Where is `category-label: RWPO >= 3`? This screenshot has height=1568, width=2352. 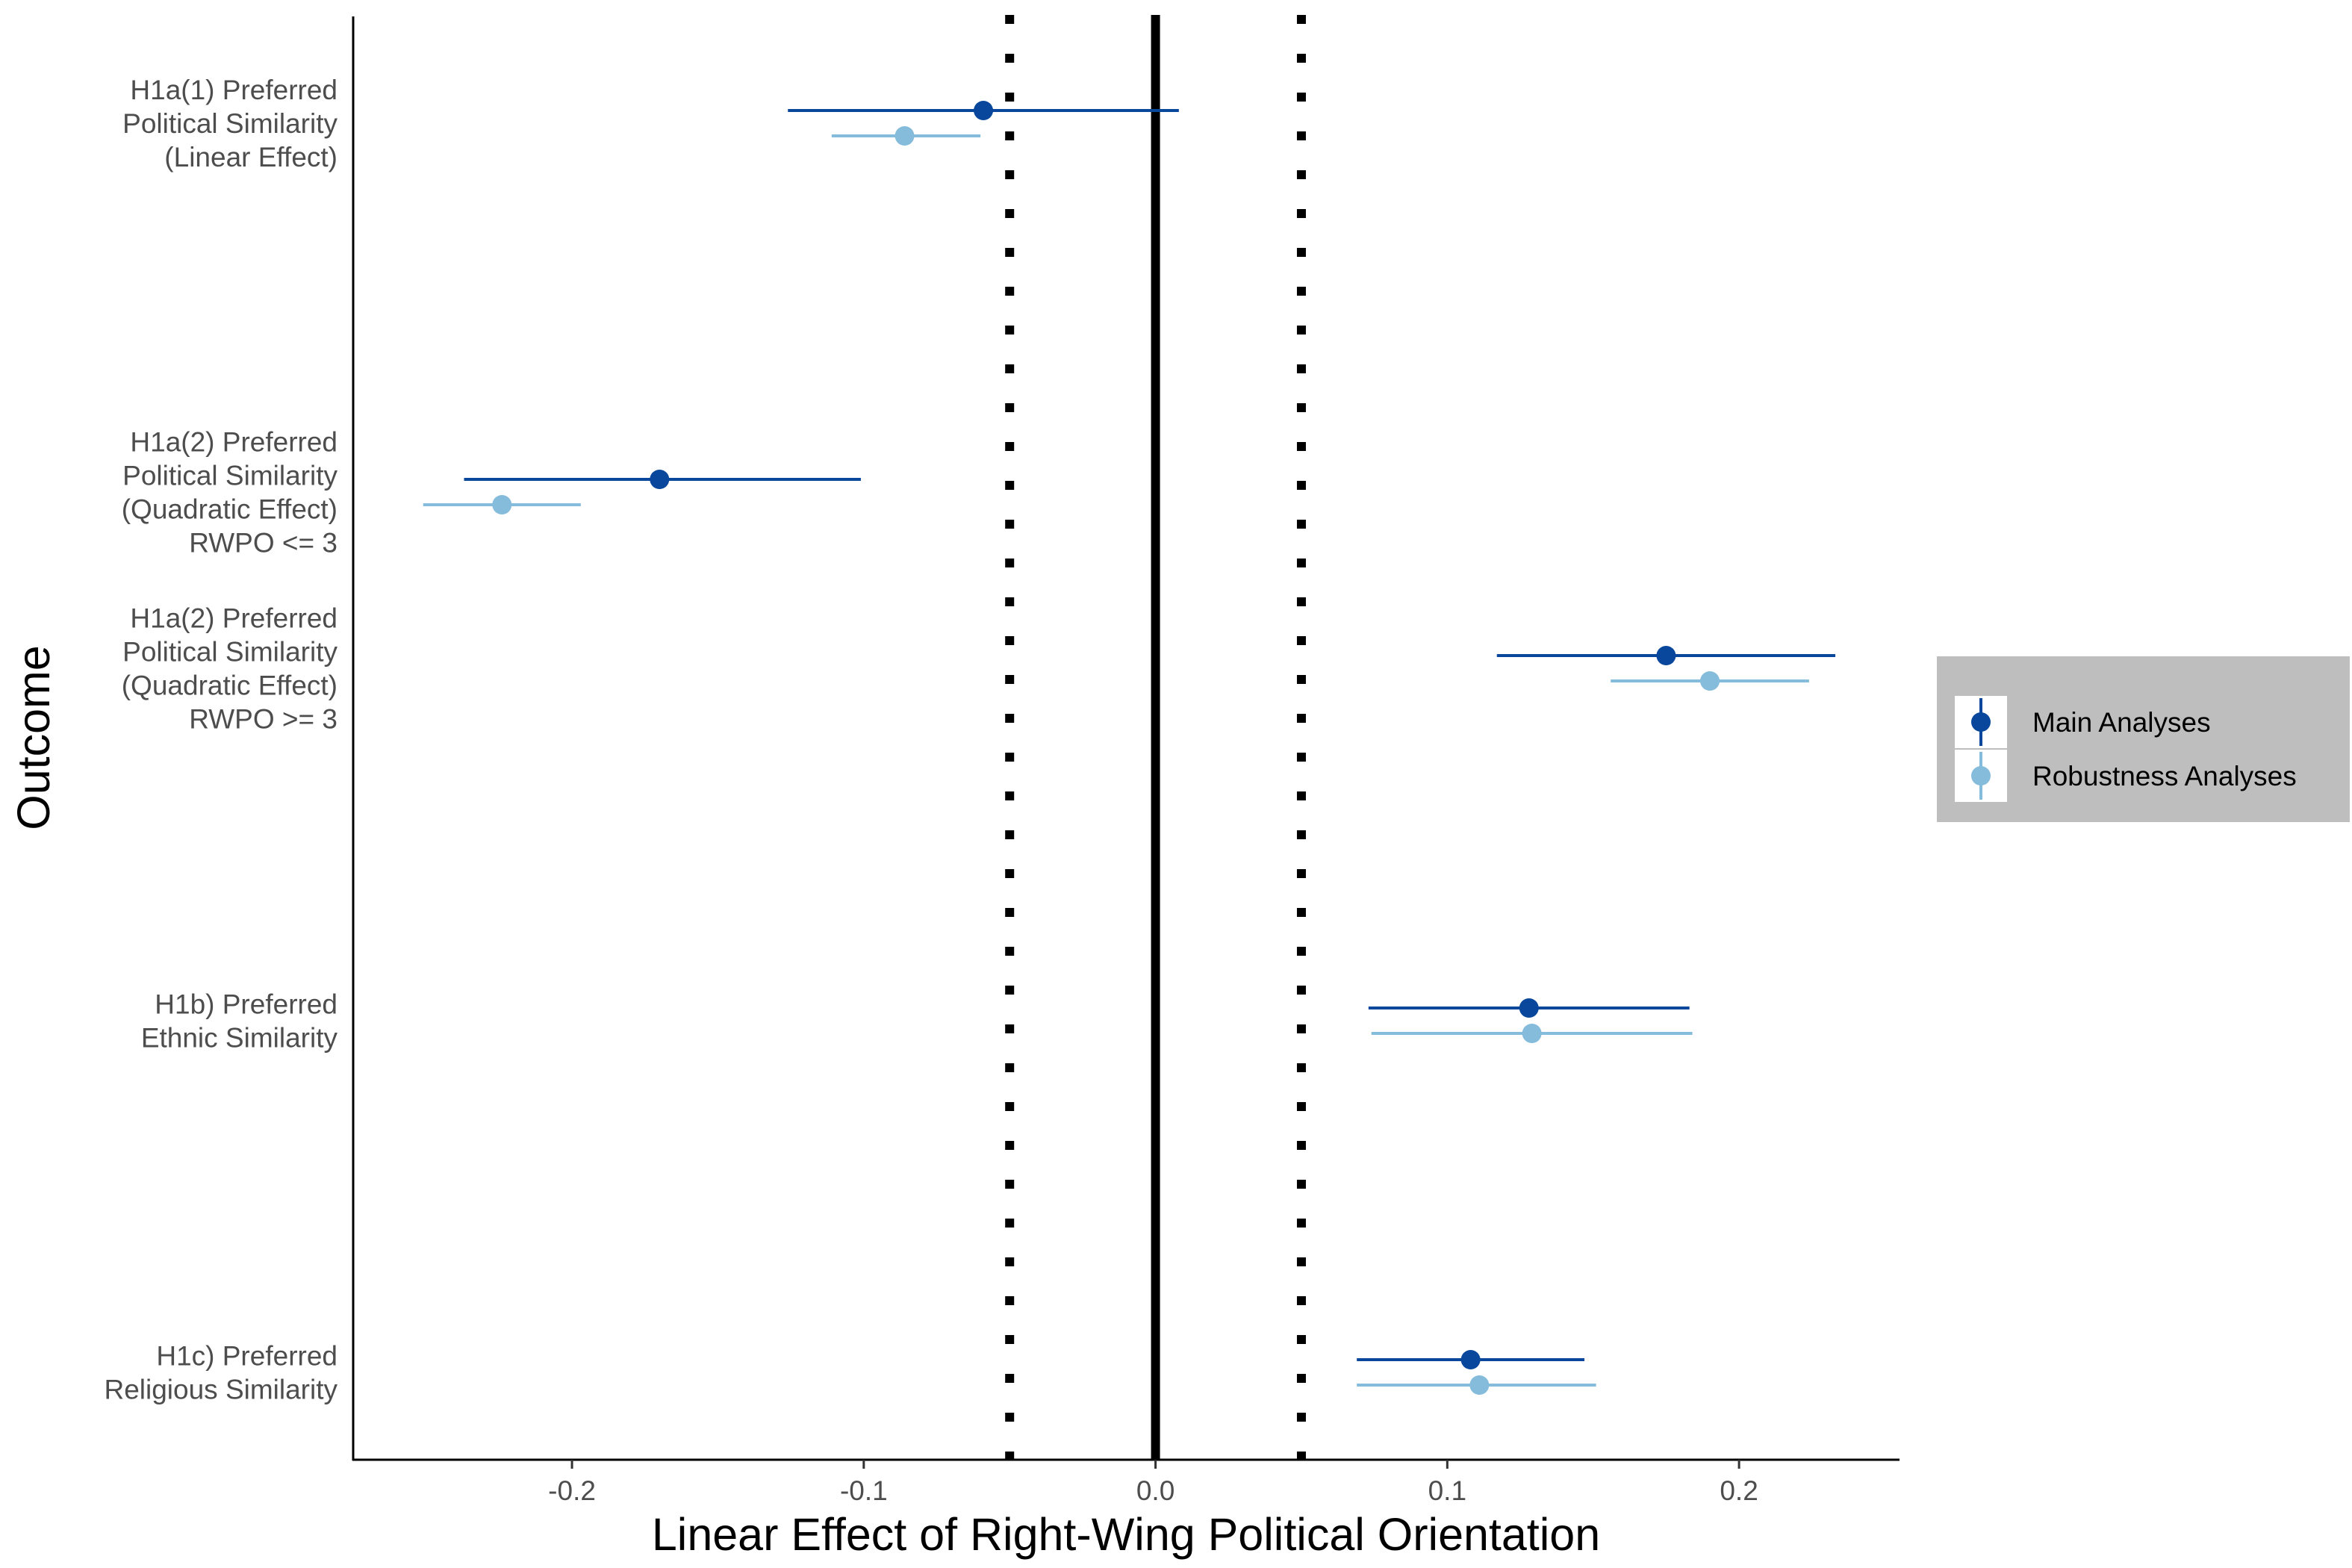
category-label: RWPO >= 3 is located at coordinates (263, 719).